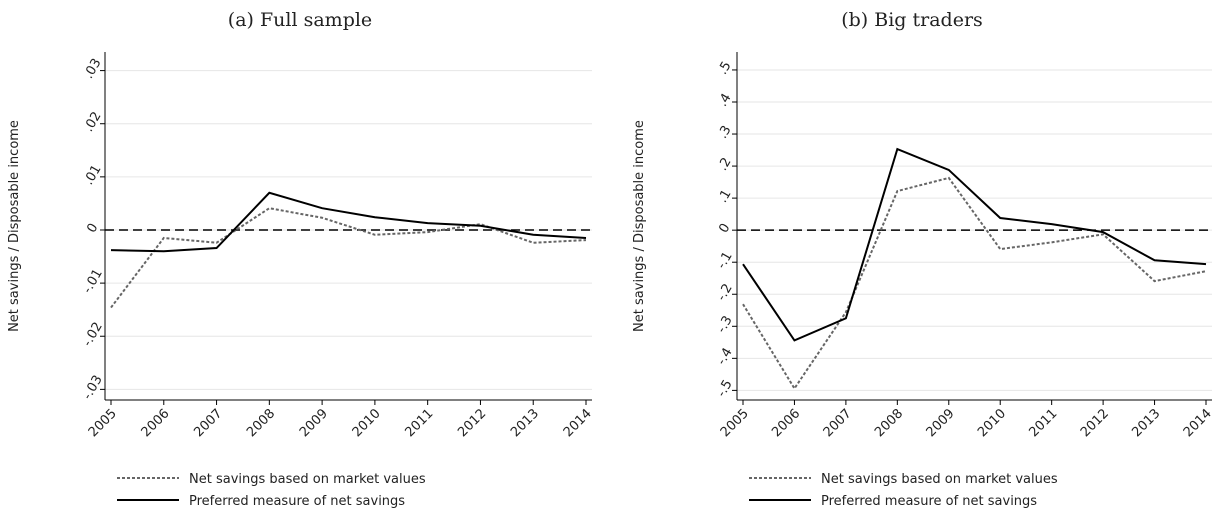 The height and width of the screenshot is (512, 1225). Describe the element at coordinates (93, 387) in the screenshot. I see `y-tick-label: -.03` at that location.